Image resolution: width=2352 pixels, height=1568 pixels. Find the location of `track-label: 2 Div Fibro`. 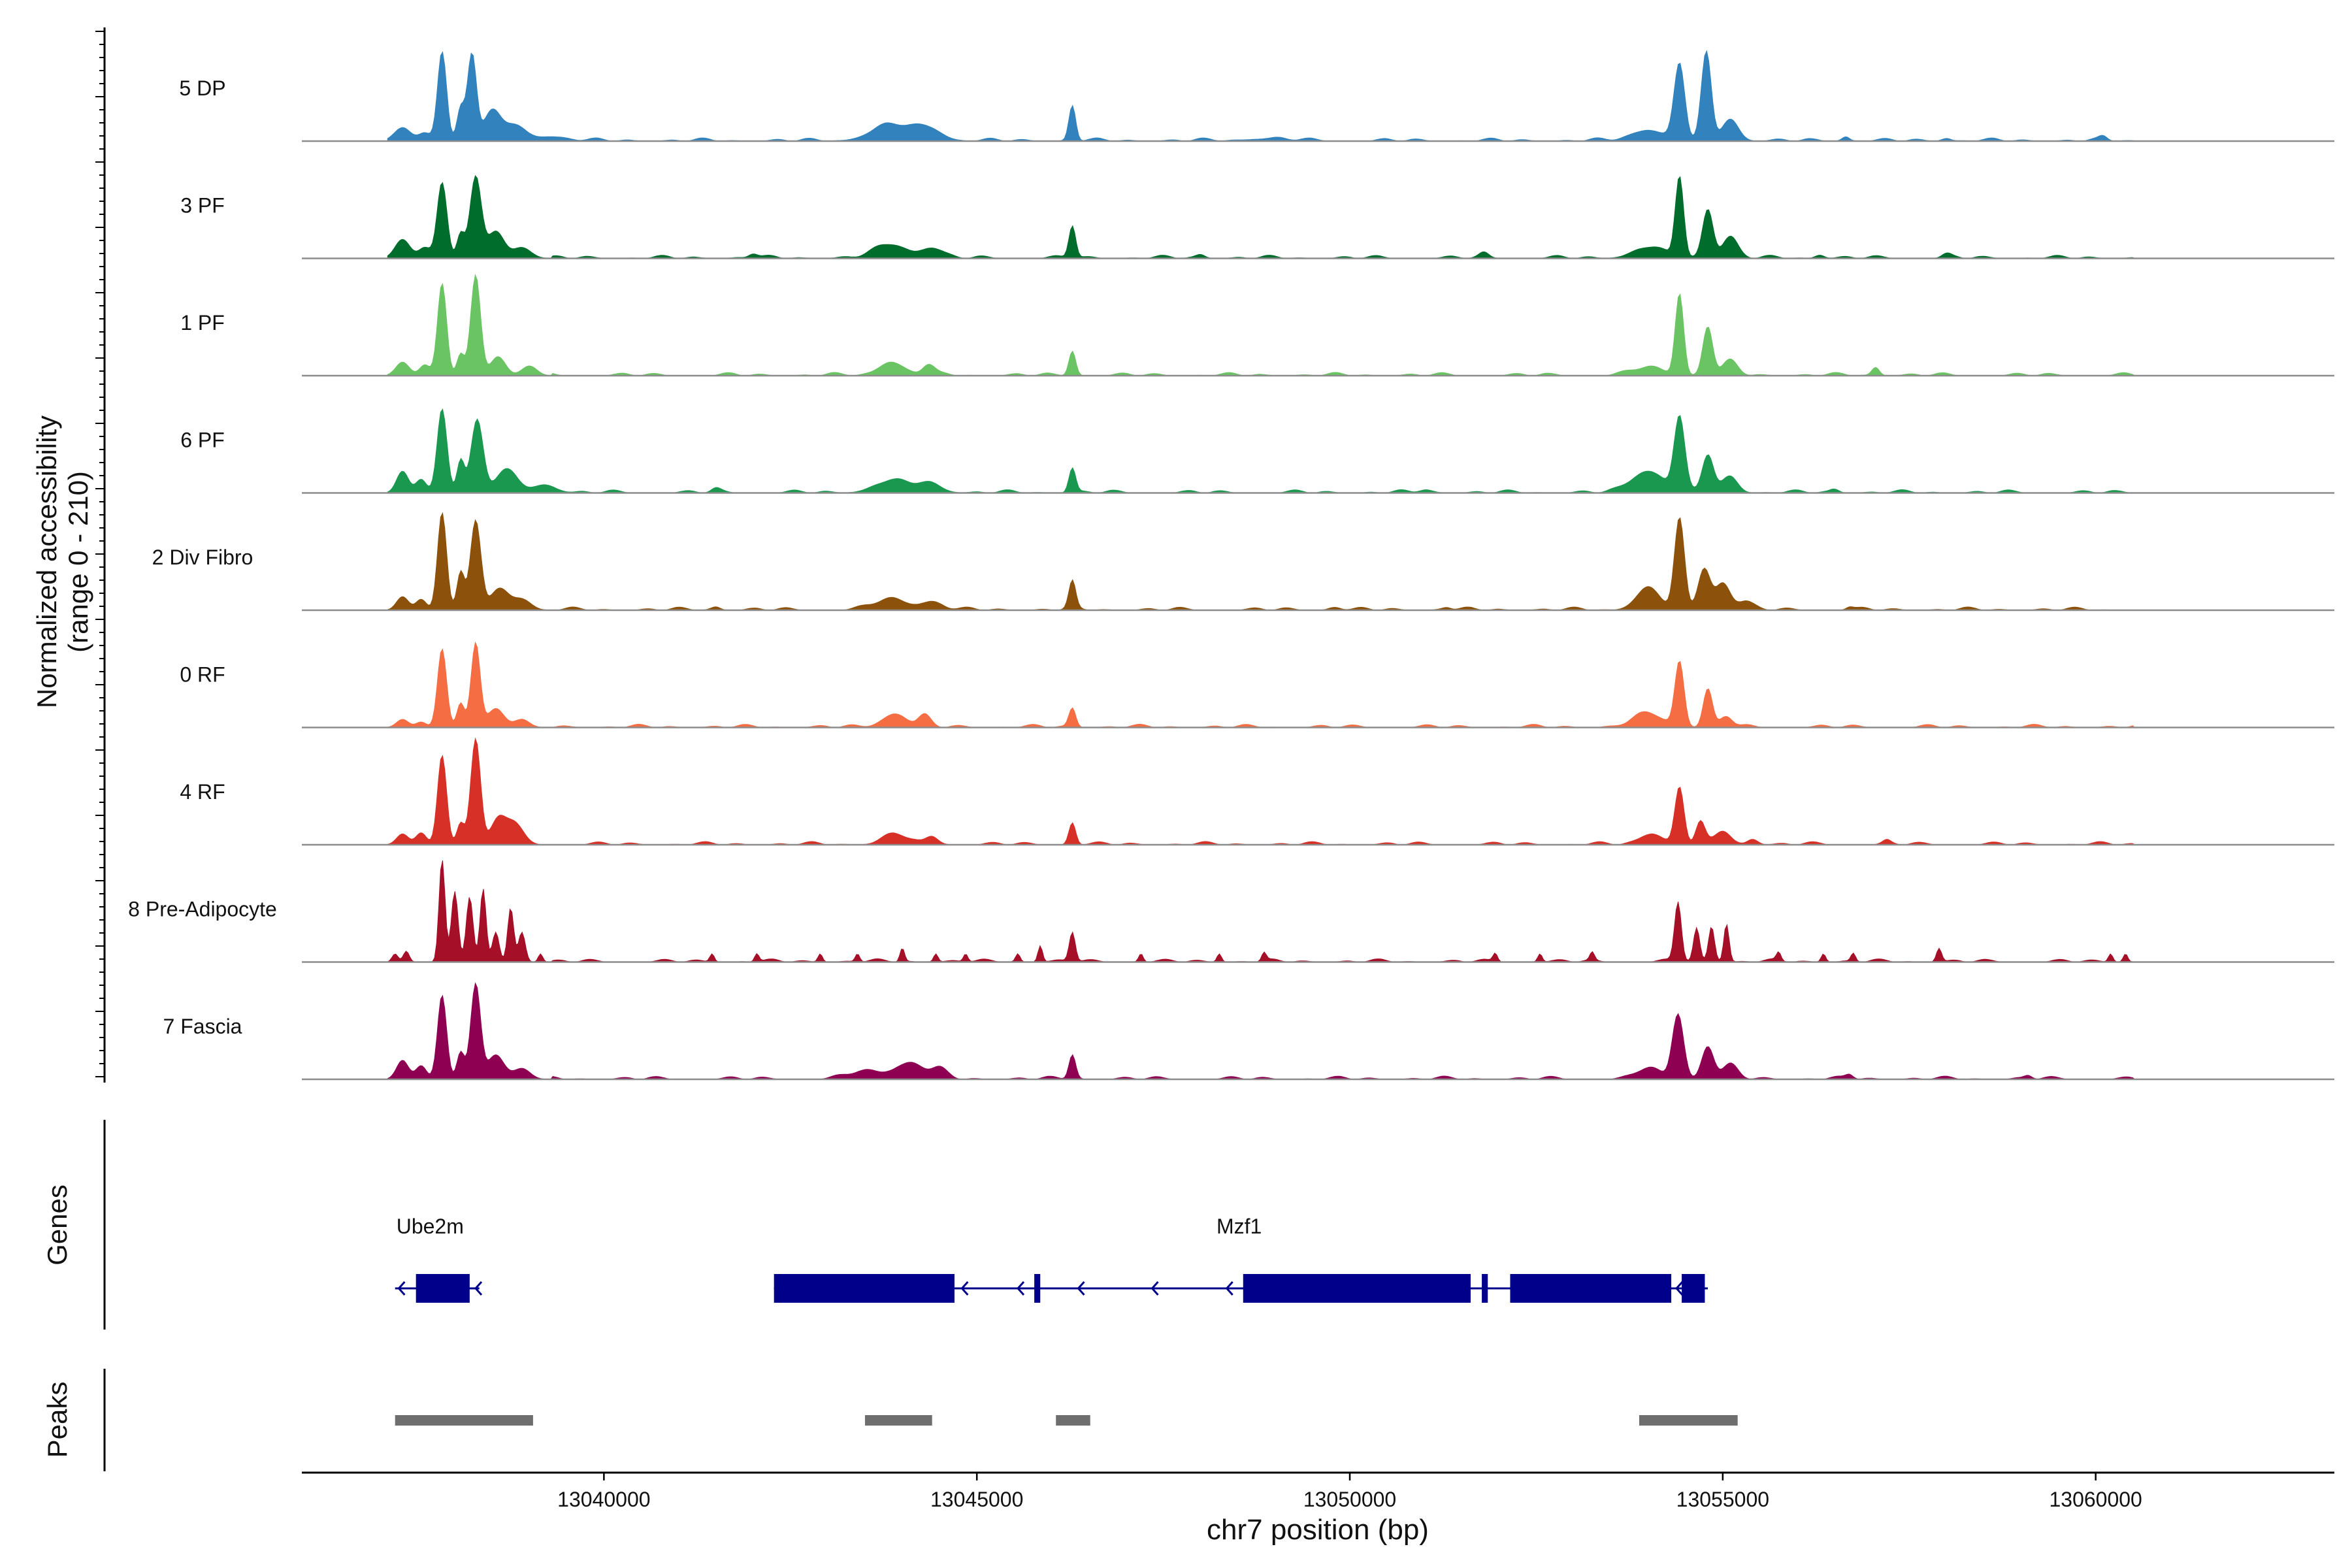

track-label: 2 Div Fibro is located at coordinates (202, 557).